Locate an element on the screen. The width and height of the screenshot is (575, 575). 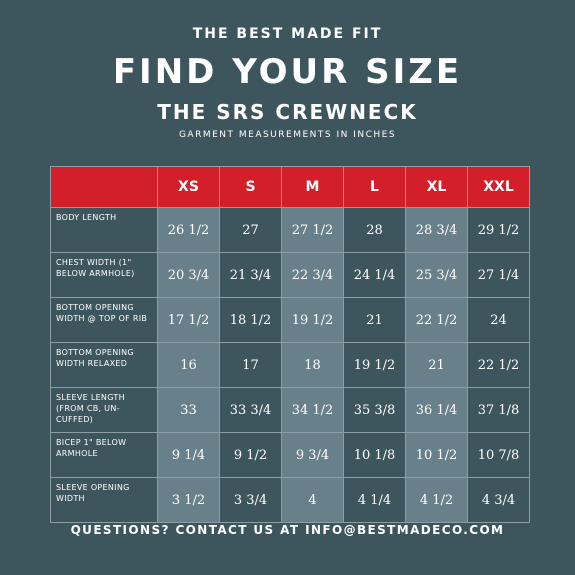
measurement-cell: 28 3/4 is located at coordinates (436, 230).